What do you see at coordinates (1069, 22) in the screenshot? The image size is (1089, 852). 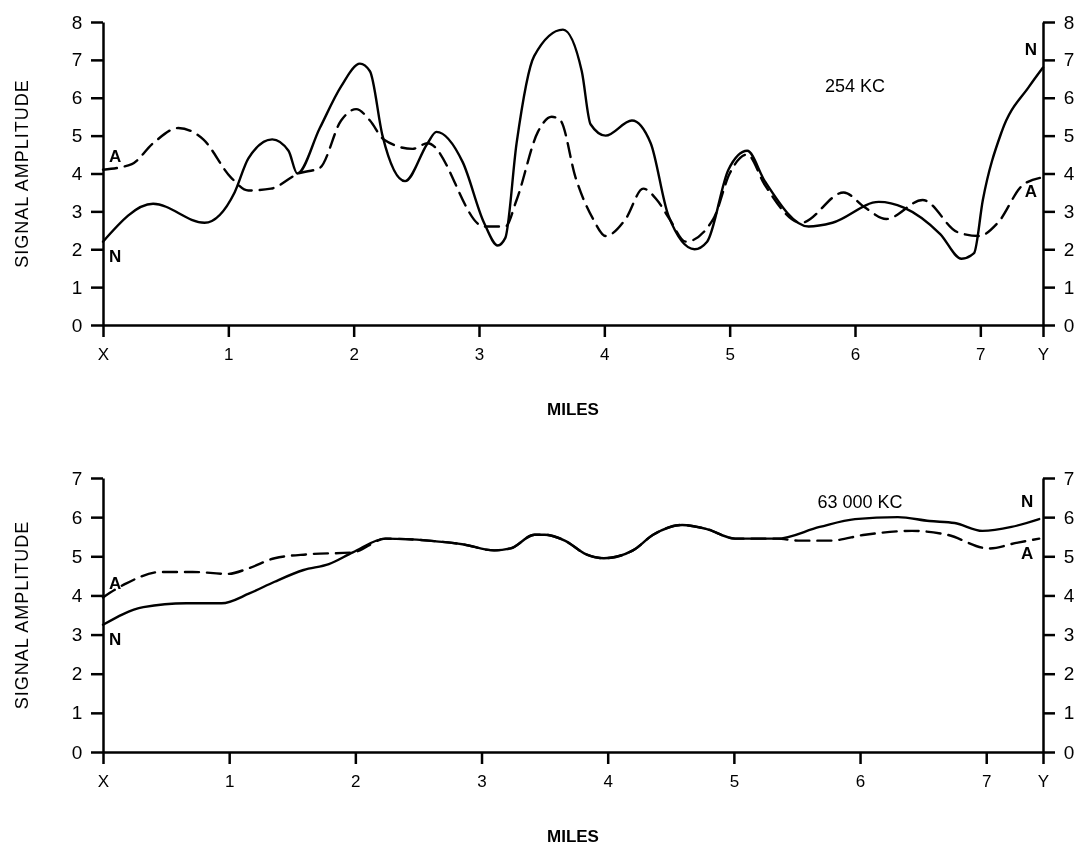 I see `y2-tick-label: 8` at bounding box center [1069, 22].